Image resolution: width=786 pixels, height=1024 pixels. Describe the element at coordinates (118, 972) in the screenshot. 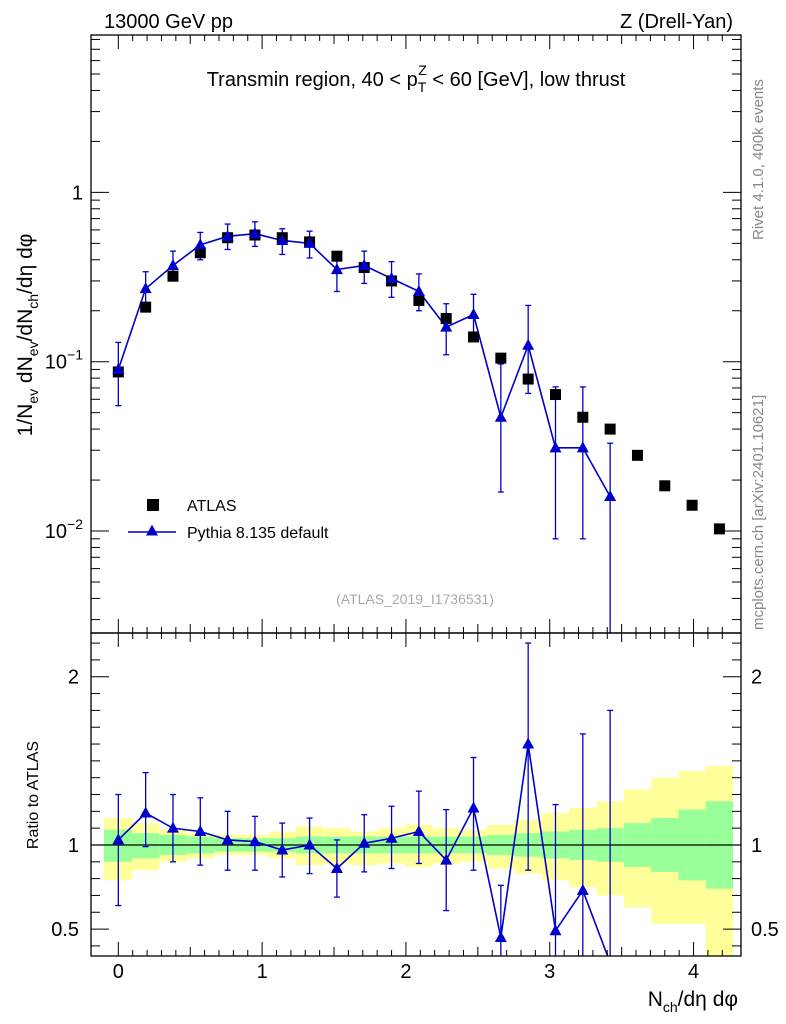

I see `x-tick-label: 0` at that location.